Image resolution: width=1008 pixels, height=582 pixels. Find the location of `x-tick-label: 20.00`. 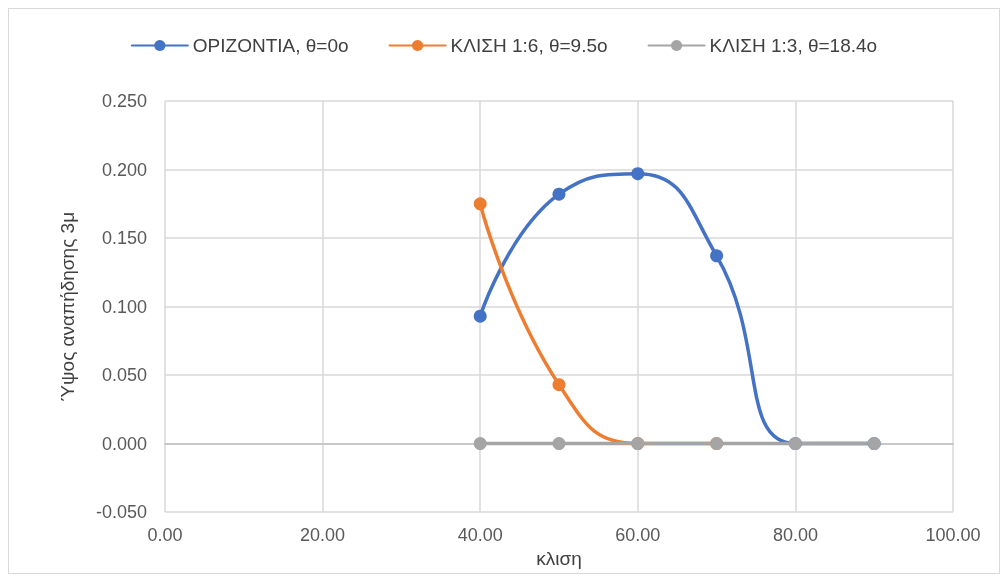

x-tick-label: 20.00 is located at coordinates (323, 535).